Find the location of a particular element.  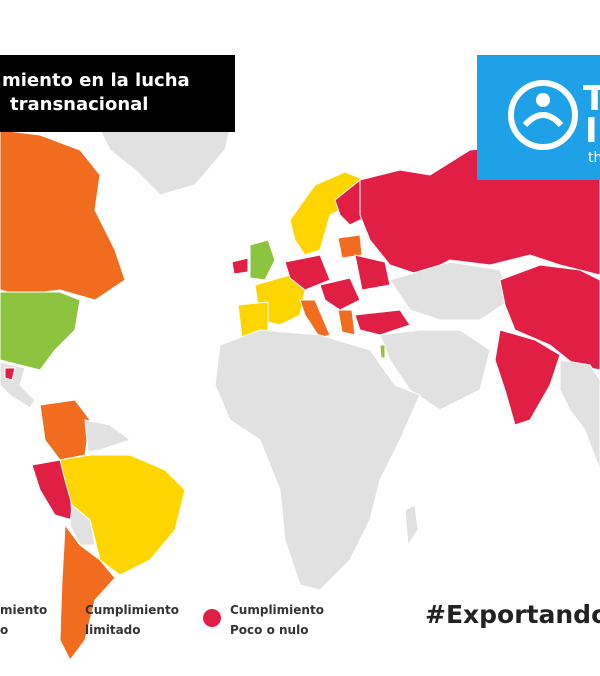

logo-letter: I is located at coordinates (591, 131).